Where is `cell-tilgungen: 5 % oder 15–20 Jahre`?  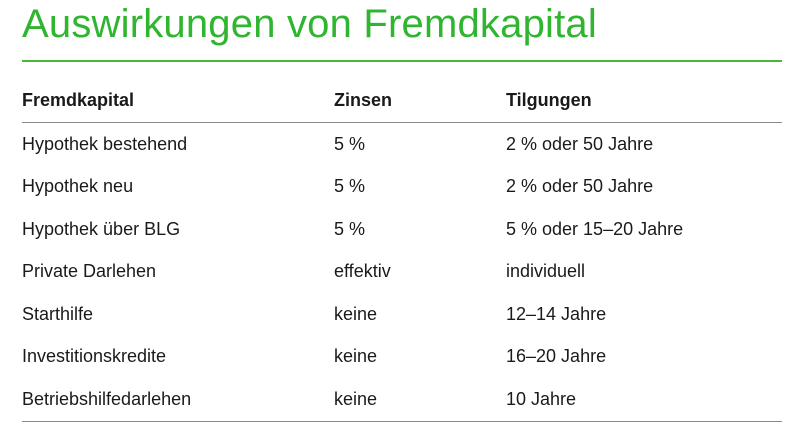
cell-tilgungen: 5 % oder 15–20 Jahre is located at coordinates (595, 228).